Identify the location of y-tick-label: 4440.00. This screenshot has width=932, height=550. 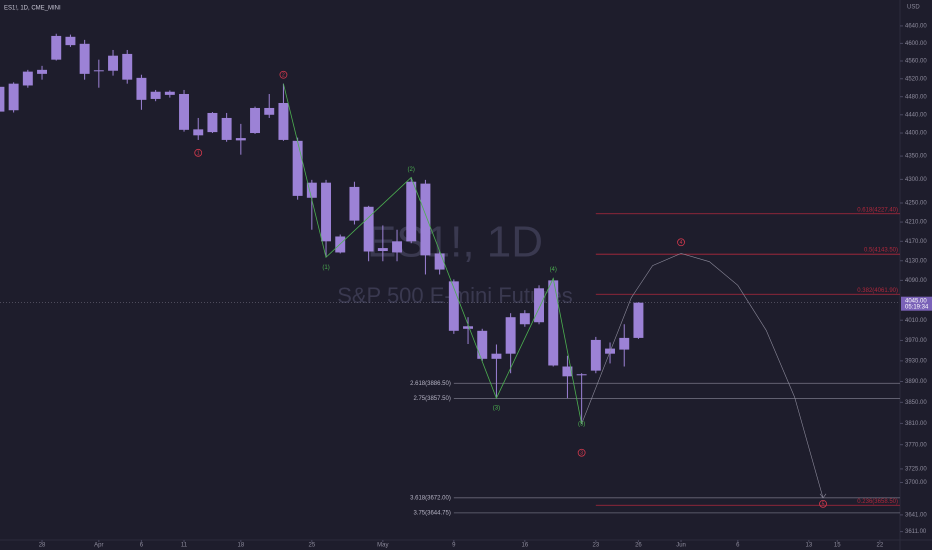
(916, 115).